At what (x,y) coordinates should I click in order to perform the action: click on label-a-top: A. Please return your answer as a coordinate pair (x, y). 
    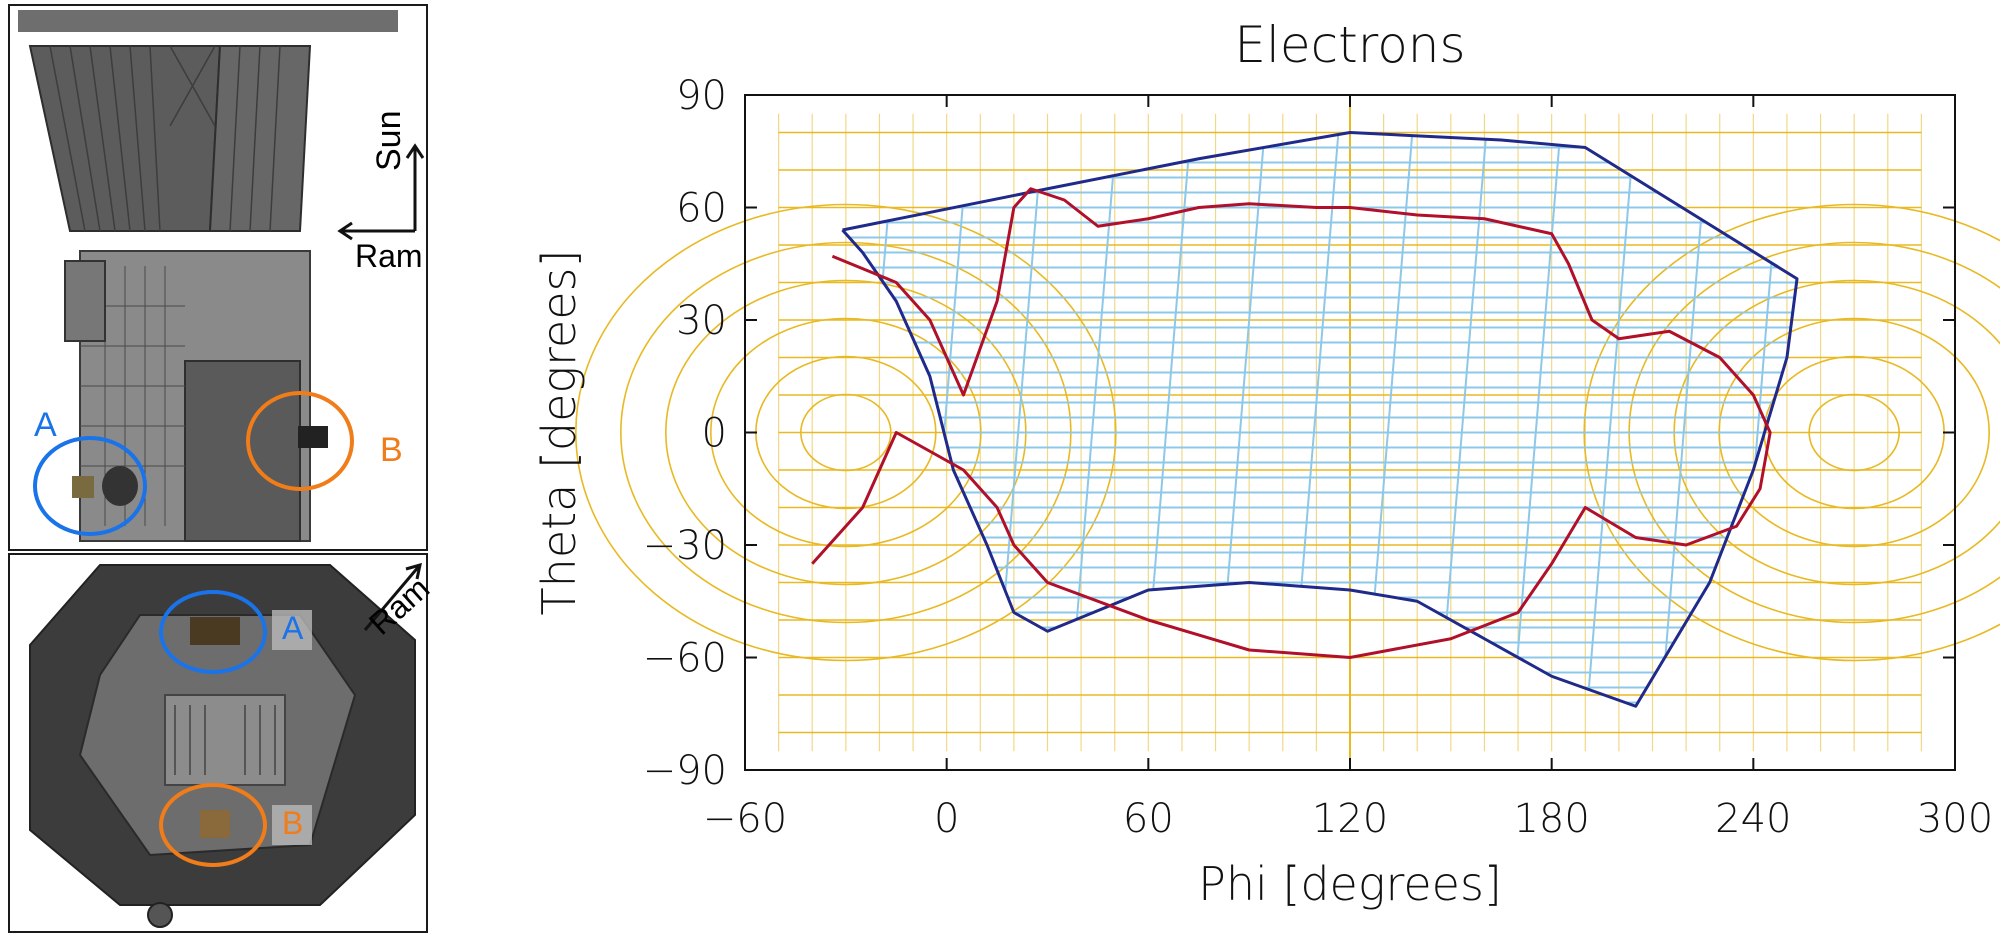
    Looking at the image, I should click on (293, 628).